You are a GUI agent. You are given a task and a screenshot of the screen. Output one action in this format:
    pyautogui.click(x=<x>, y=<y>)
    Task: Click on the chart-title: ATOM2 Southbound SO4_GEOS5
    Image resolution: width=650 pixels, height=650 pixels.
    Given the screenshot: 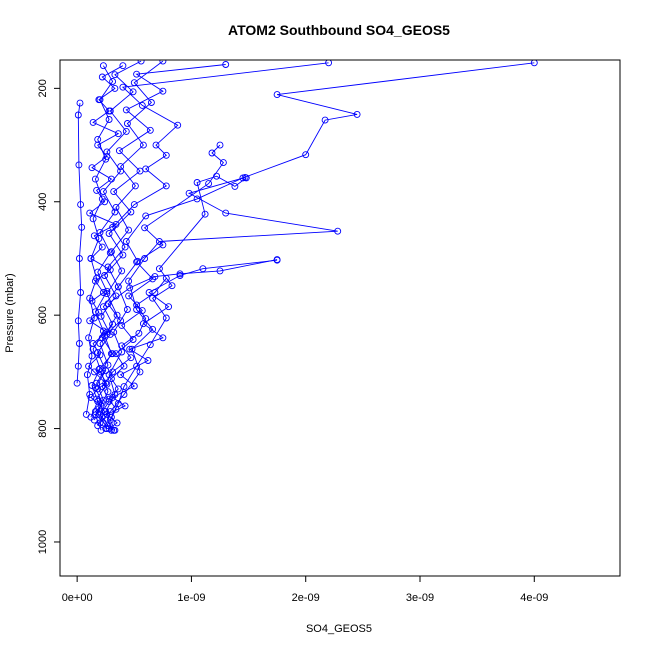 What is the action you would take?
    pyautogui.click(x=339, y=30)
    